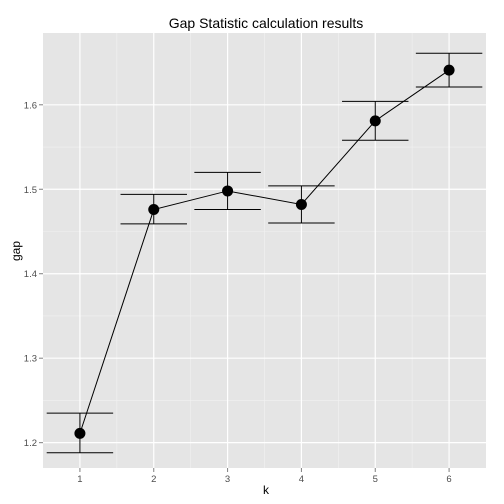  What do you see at coordinates (30, 105) in the screenshot?
I see `y-tick-label: 1.6` at bounding box center [30, 105].